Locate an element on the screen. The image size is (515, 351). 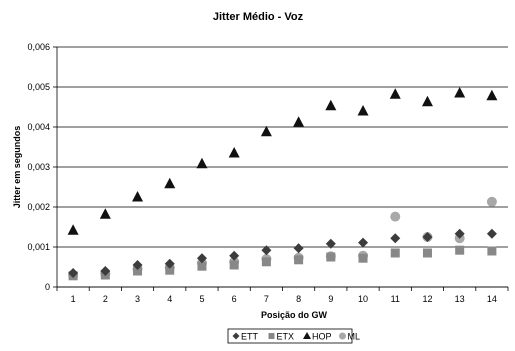
chart-title: Jitter Médio - Voz is located at coordinates (258, 17).